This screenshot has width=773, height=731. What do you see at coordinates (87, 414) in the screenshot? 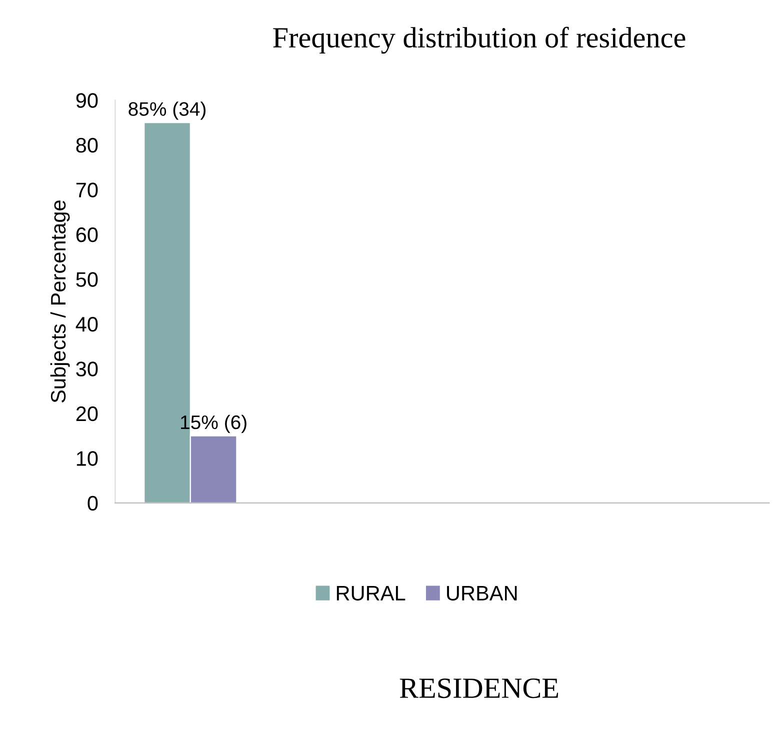
I see `y-tick-label: 20` at bounding box center [87, 414].